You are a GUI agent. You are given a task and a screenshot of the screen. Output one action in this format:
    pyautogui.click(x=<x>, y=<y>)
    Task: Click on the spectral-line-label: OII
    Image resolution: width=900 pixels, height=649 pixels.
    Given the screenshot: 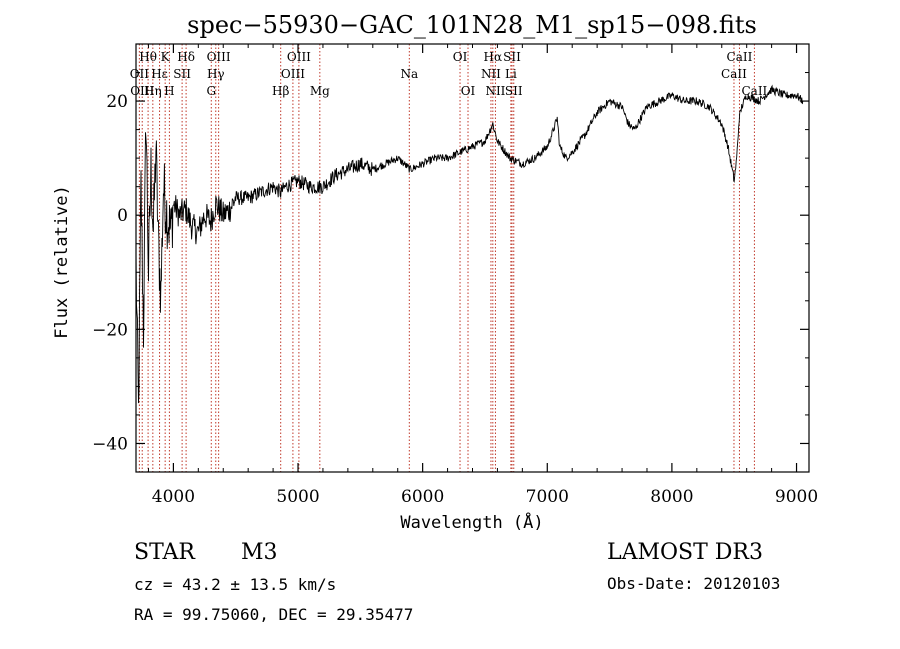 What is the action you would take?
    pyautogui.click(x=140, y=74)
    